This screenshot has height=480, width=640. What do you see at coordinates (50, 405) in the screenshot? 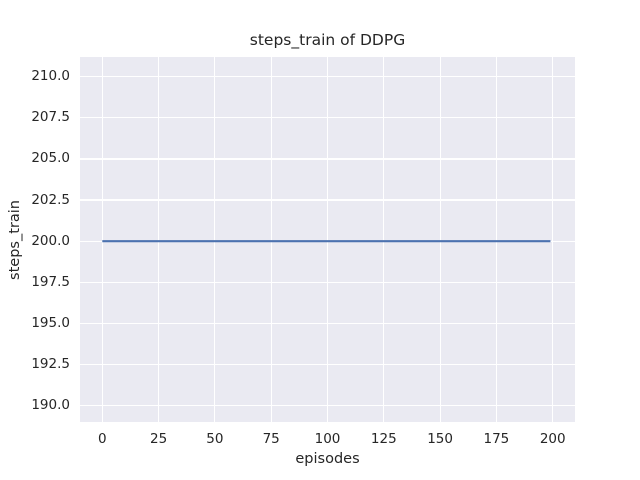
I see `y-tick-label: 190.0` at bounding box center [50, 405].